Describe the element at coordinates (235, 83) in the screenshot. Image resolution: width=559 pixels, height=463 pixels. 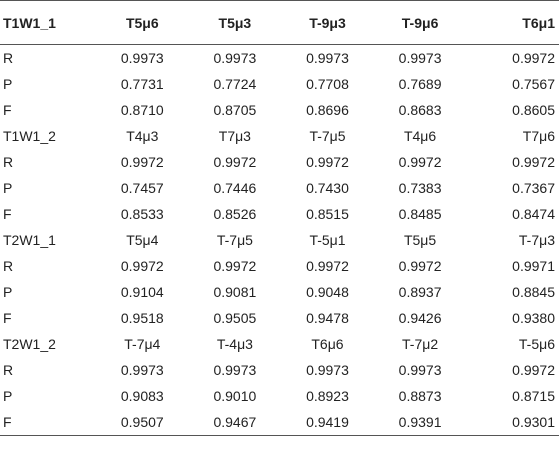
I see `table-cell: 0.7724` at that location.